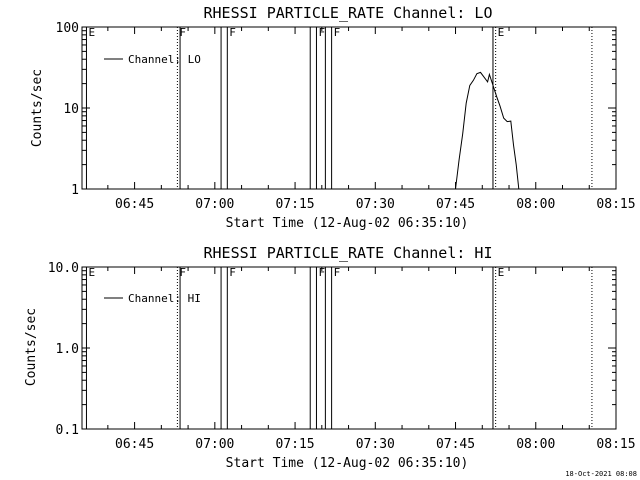 The image size is (640, 480). I want to click on chart-title: RHESSI PARTICLE_RATE Channel: HI, so click(348, 253).